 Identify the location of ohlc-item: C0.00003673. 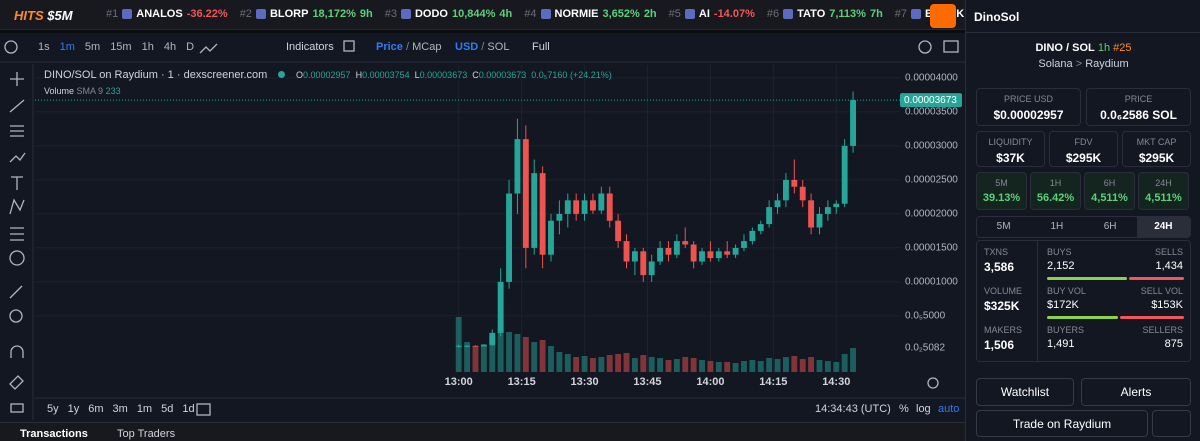
(499, 75).